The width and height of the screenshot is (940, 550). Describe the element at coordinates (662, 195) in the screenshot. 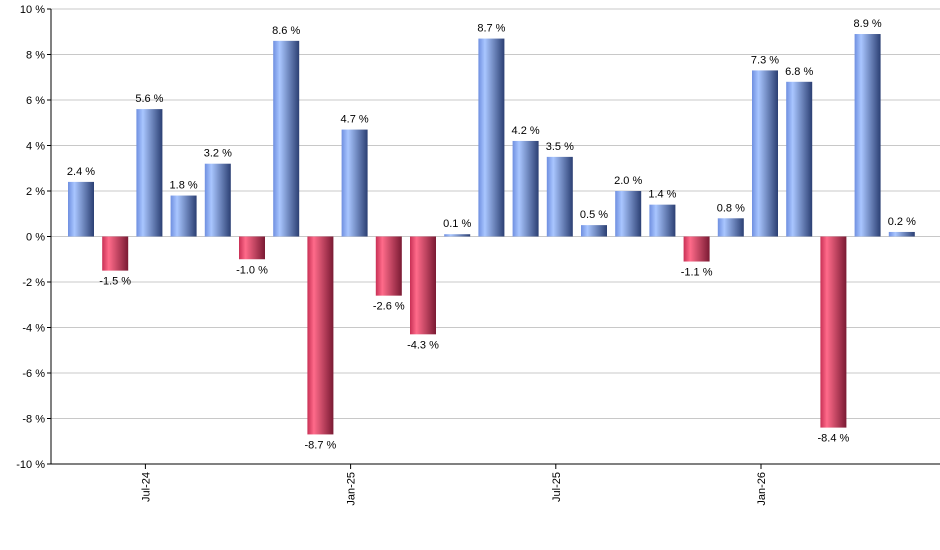

I see `data-label: 1.4 %` at that location.